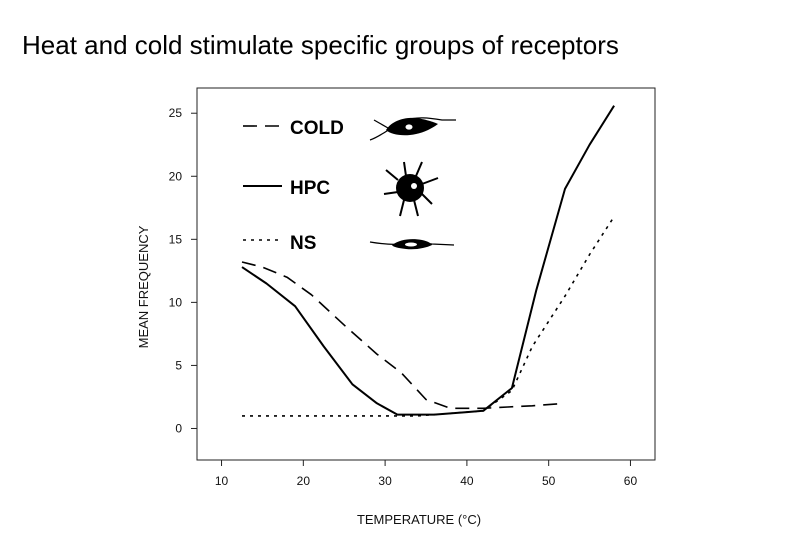  Describe the element at coordinates (178, 365) in the screenshot. I see `y-tick-label: 5` at that location.